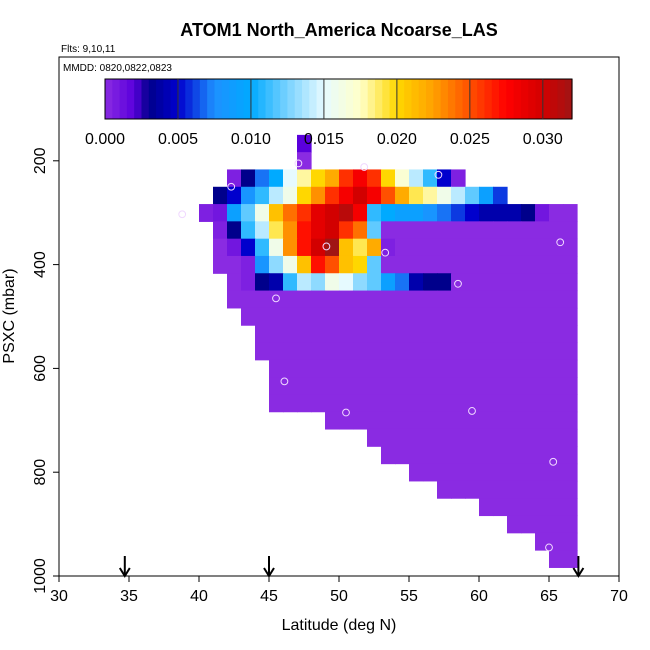 This screenshot has width=650, height=650. I want to click on x-tick-label: 55, so click(409, 596).